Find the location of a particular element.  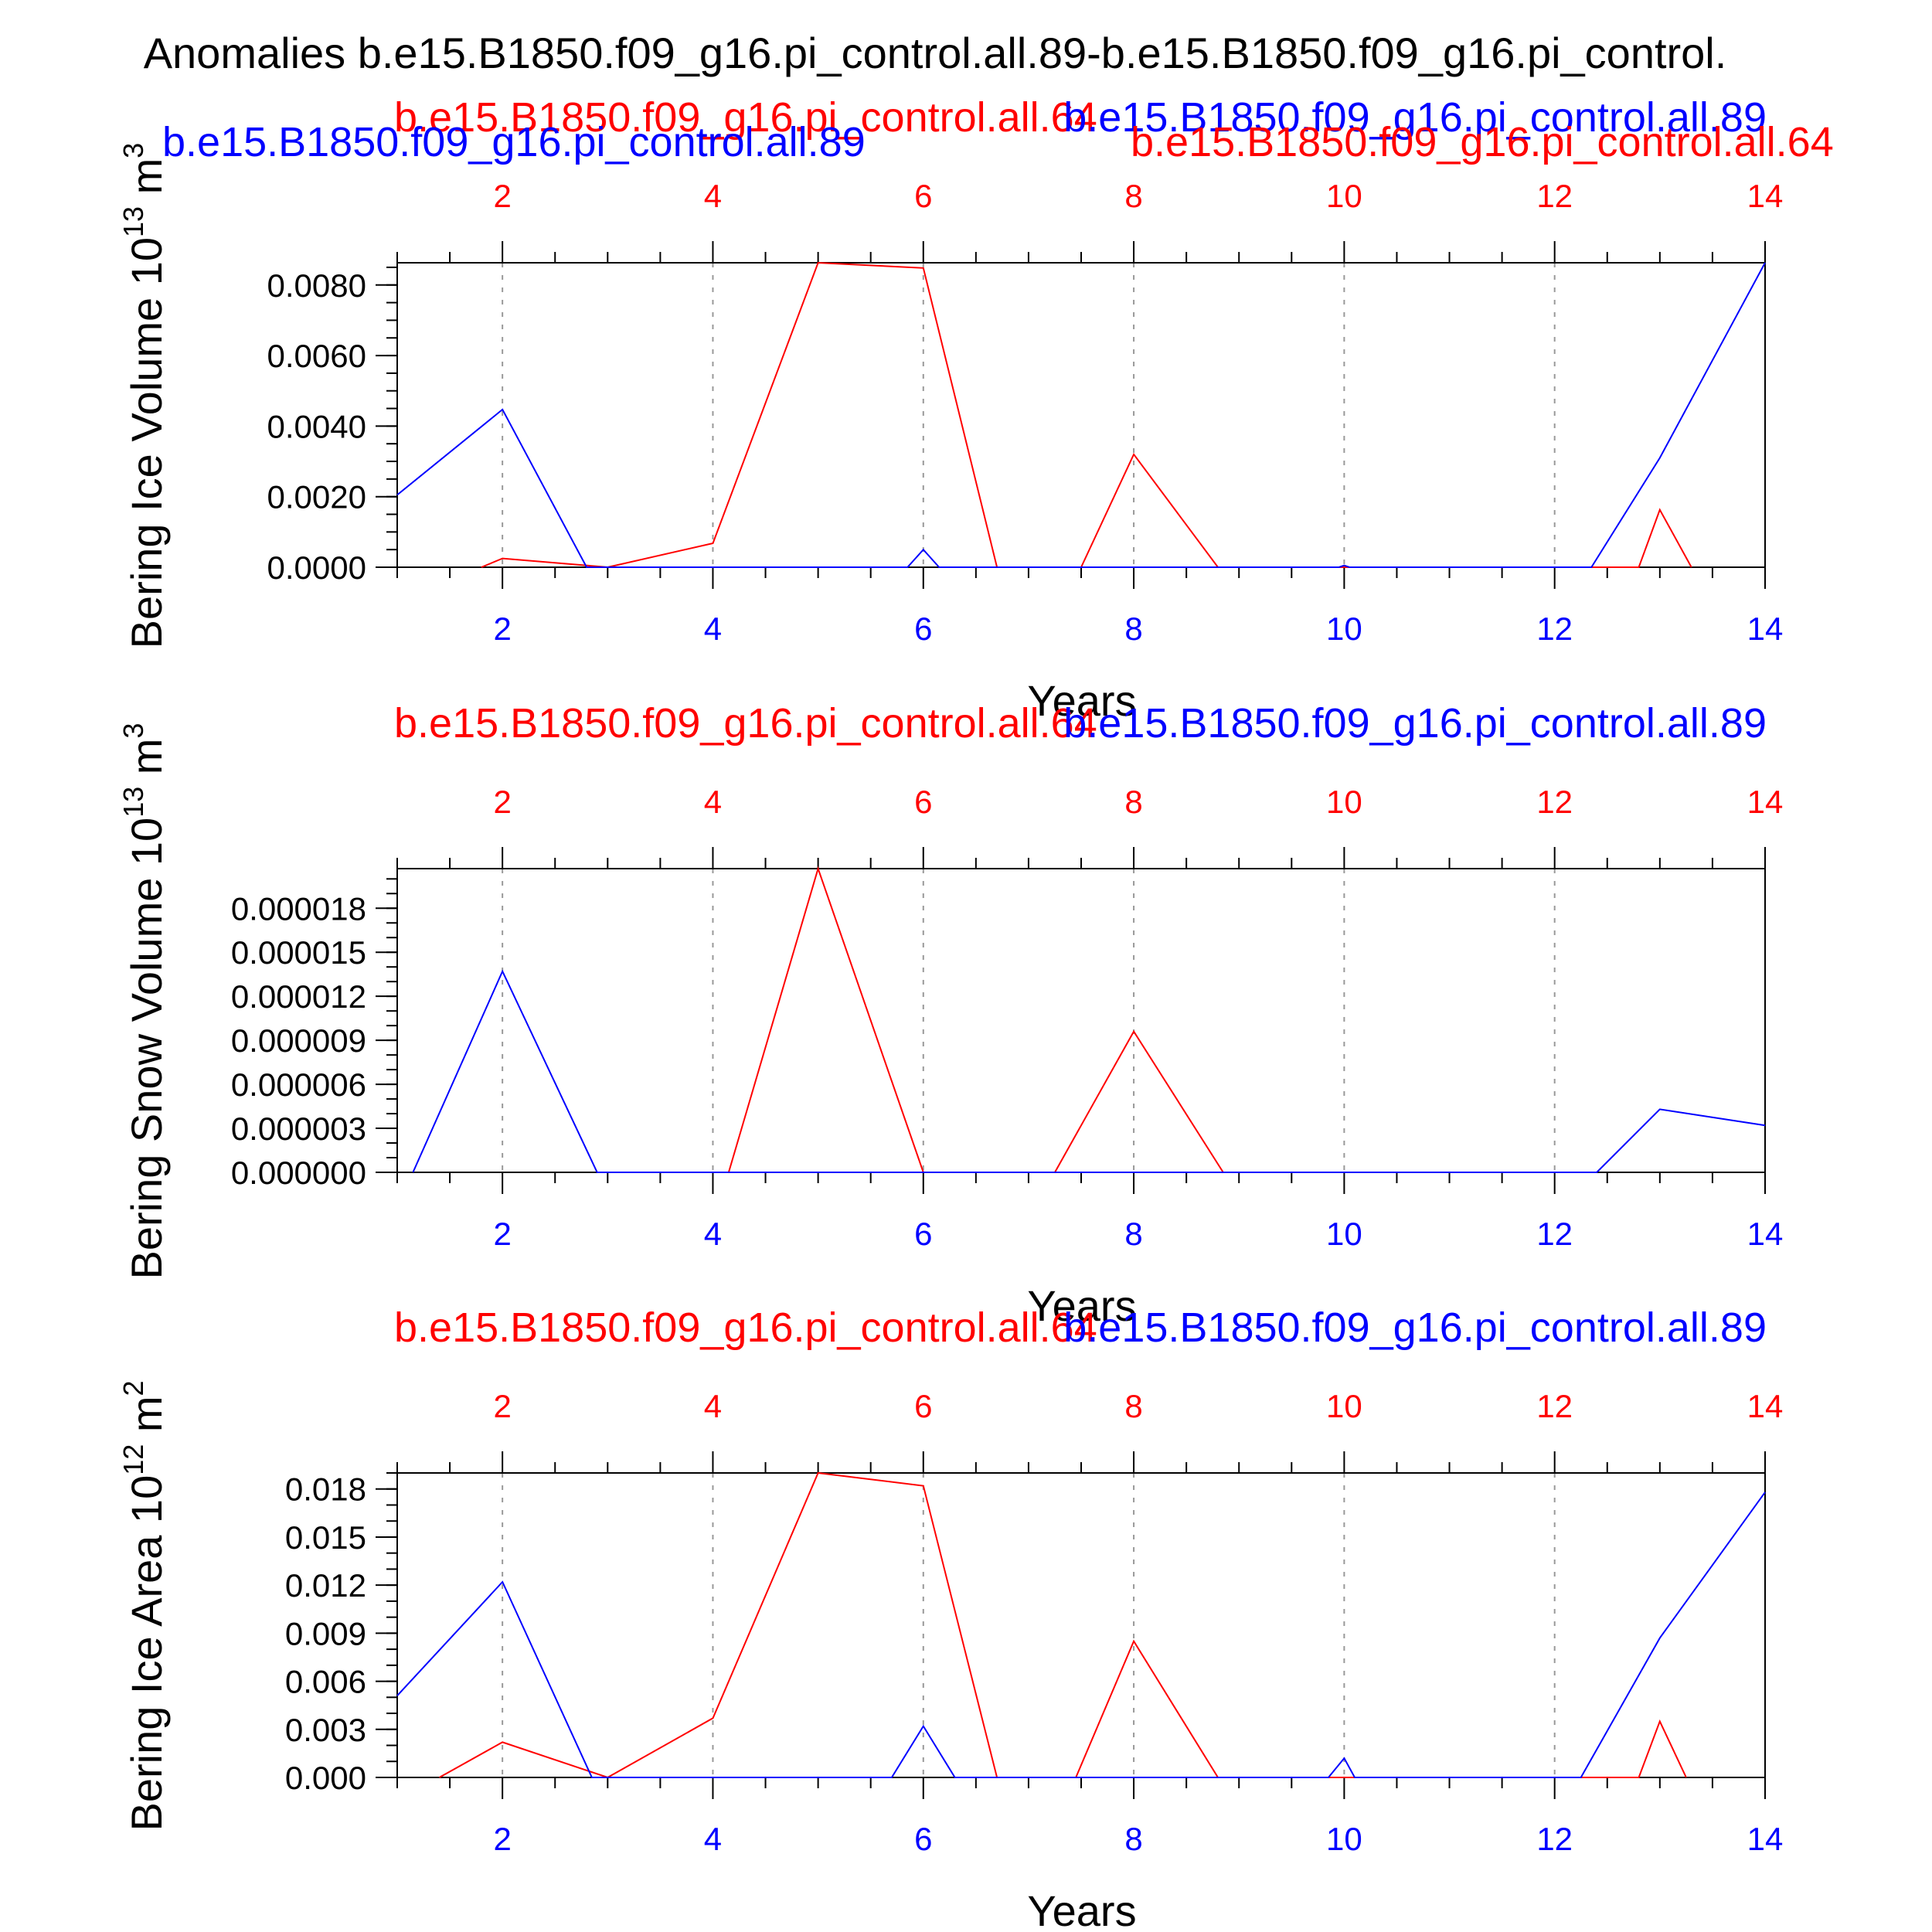

y-tick-label: 0.006 is located at coordinates (326, 1682).